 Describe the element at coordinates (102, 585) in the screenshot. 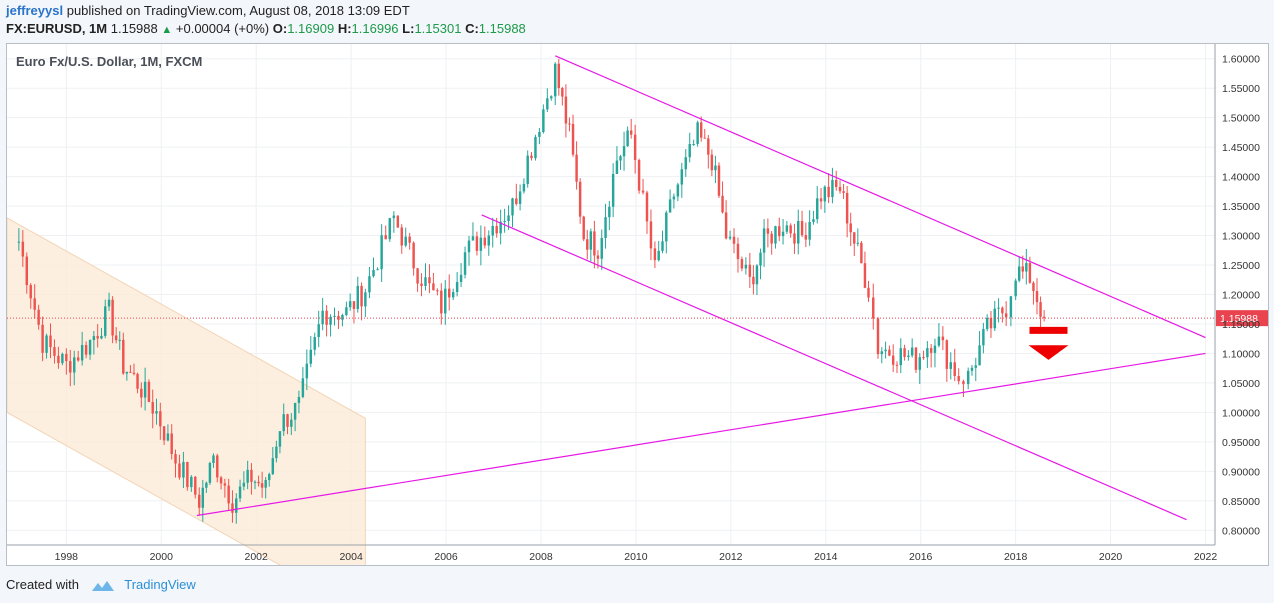

I see `tradingview-logo-icon` at that location.